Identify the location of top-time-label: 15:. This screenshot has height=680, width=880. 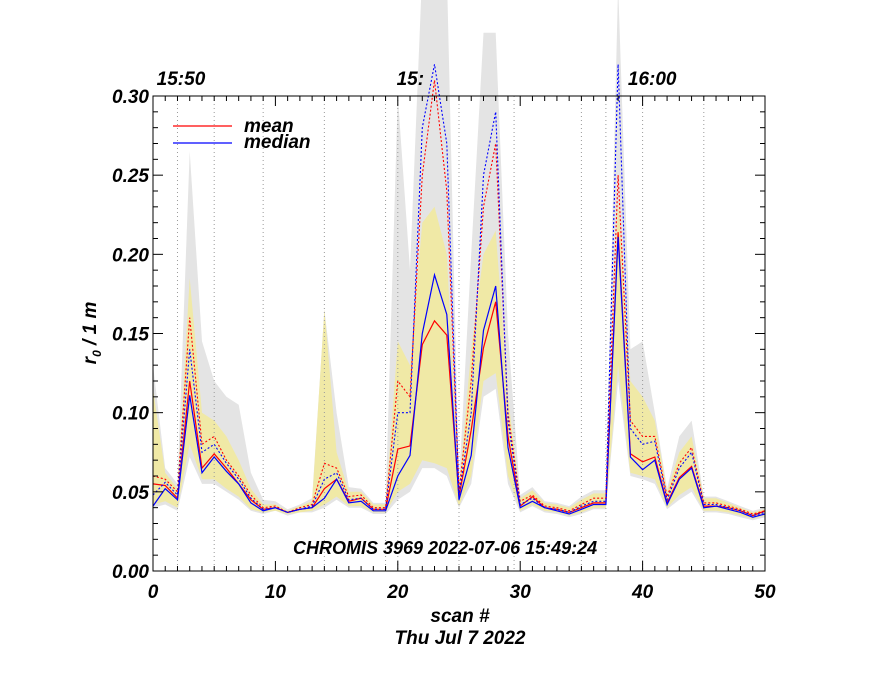
(410, 79).